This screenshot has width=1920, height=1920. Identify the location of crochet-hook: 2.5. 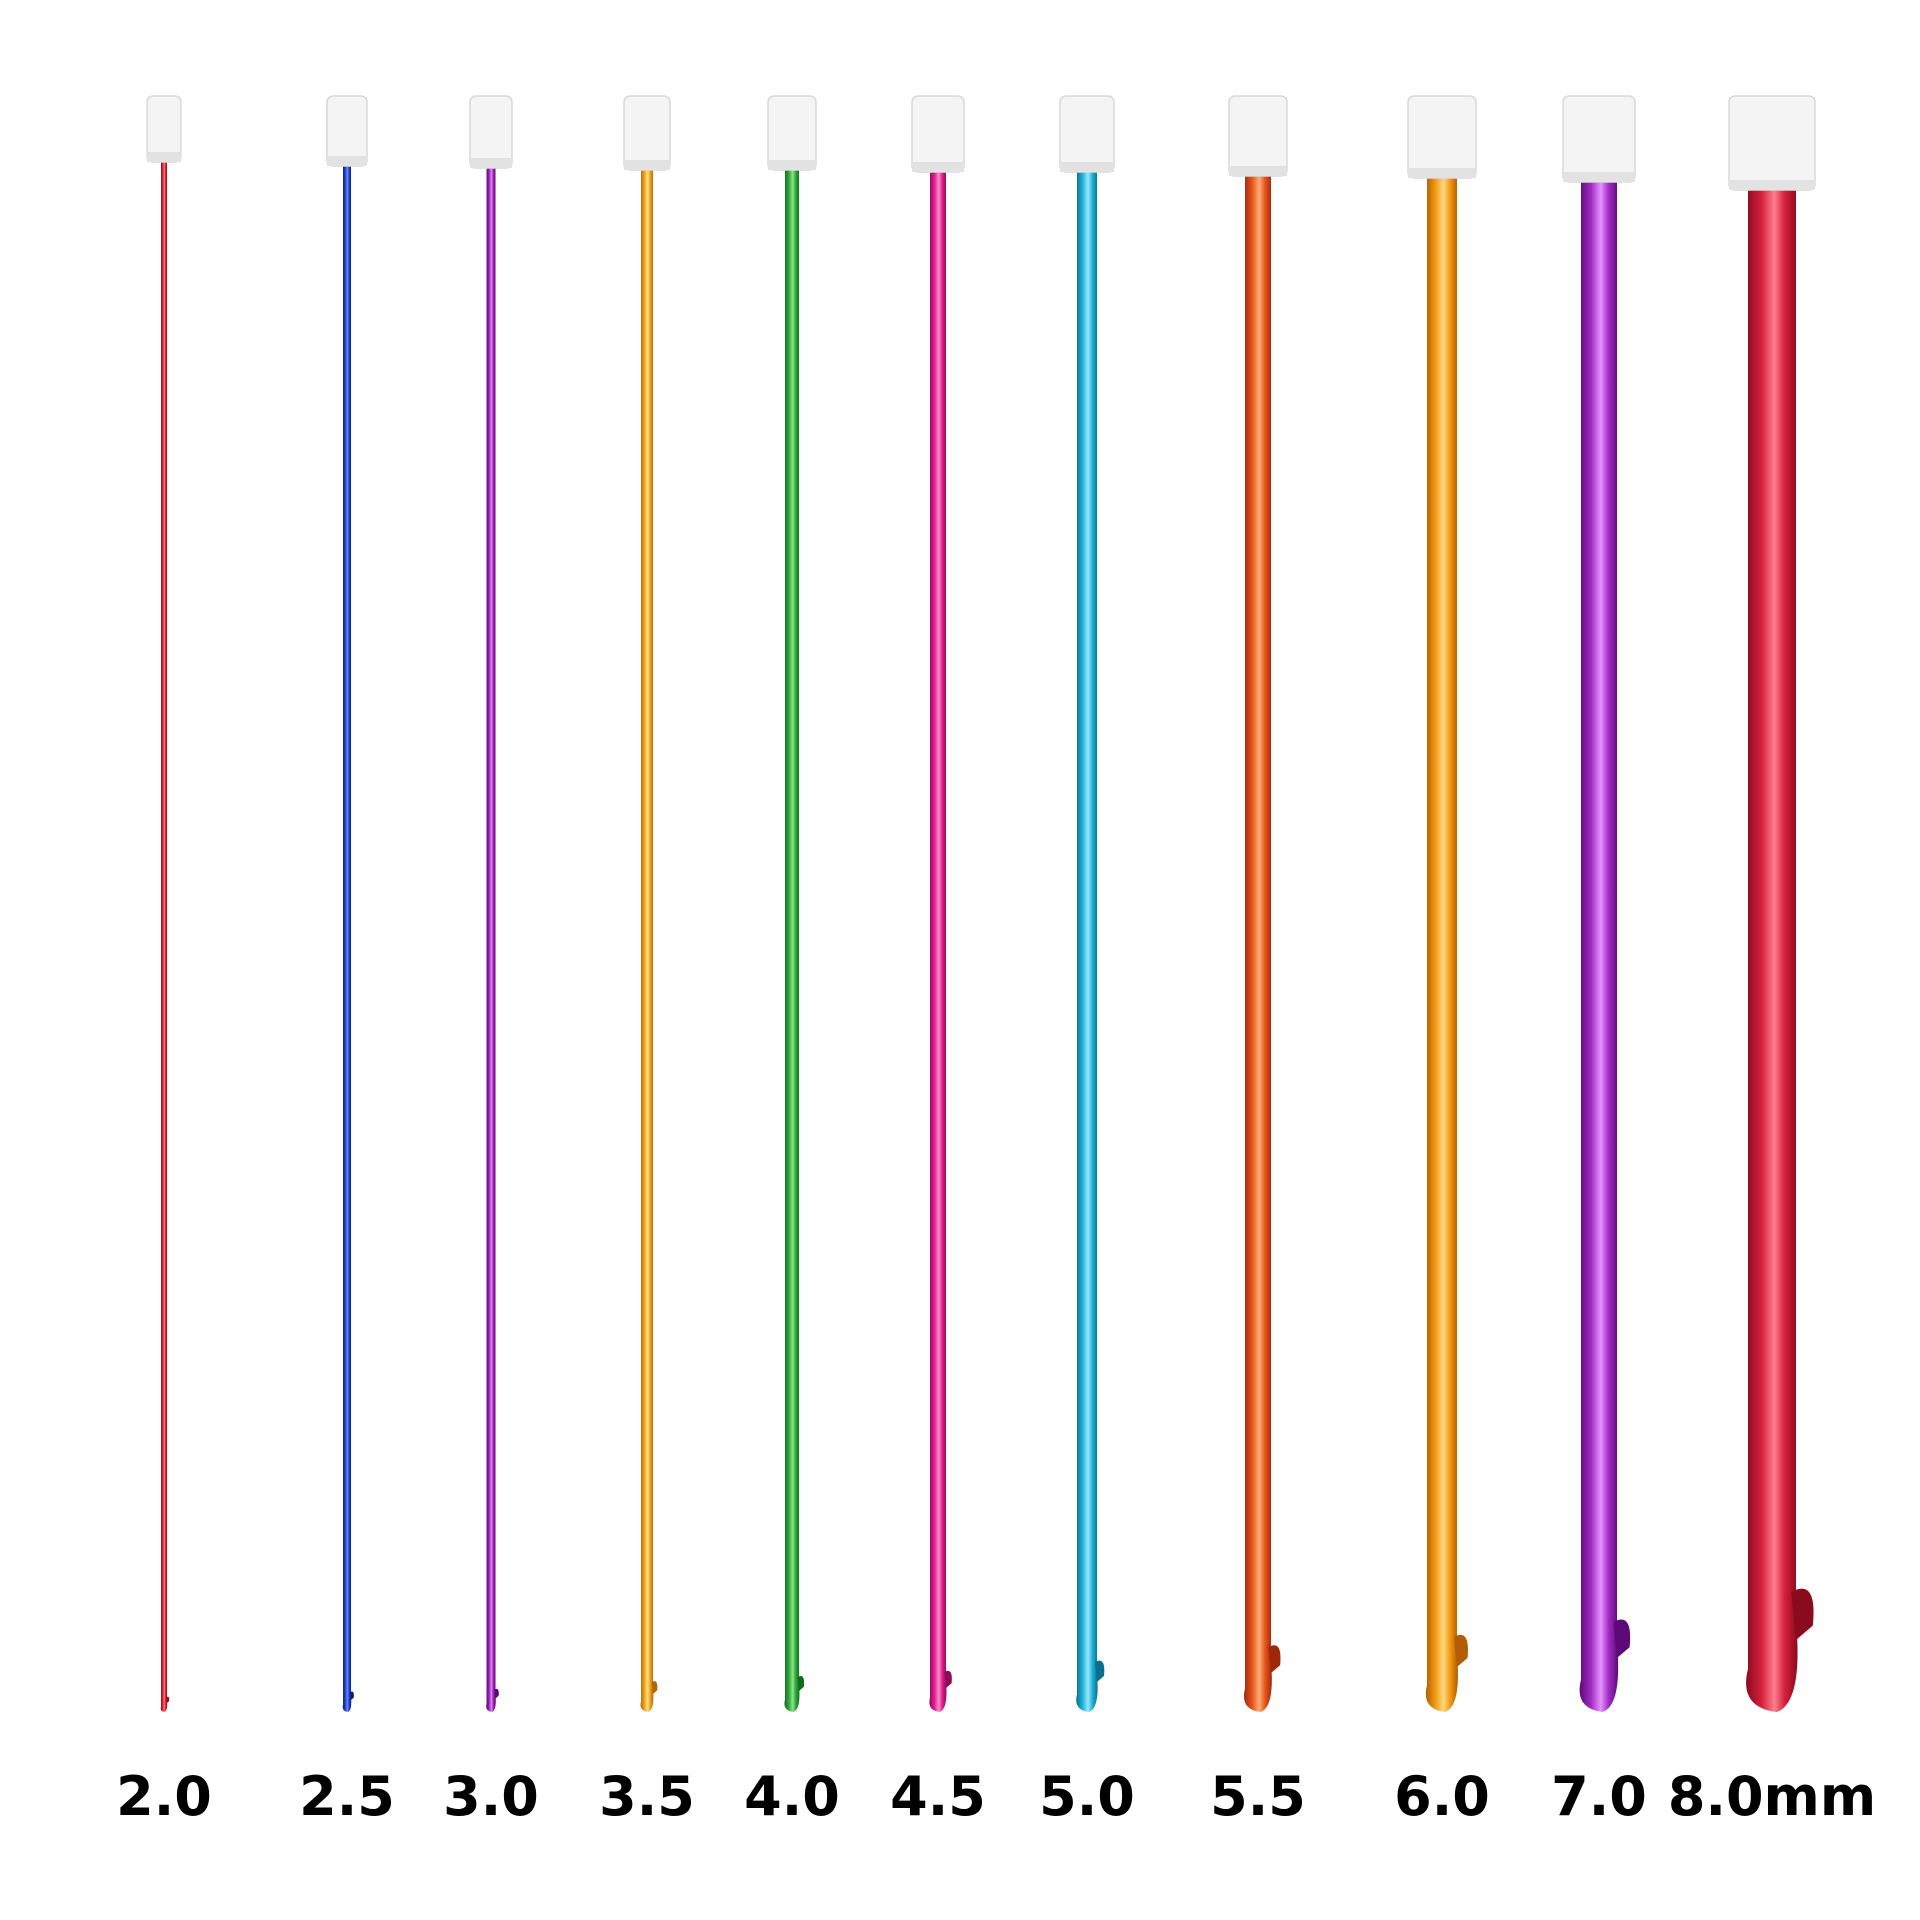
(347, 961).